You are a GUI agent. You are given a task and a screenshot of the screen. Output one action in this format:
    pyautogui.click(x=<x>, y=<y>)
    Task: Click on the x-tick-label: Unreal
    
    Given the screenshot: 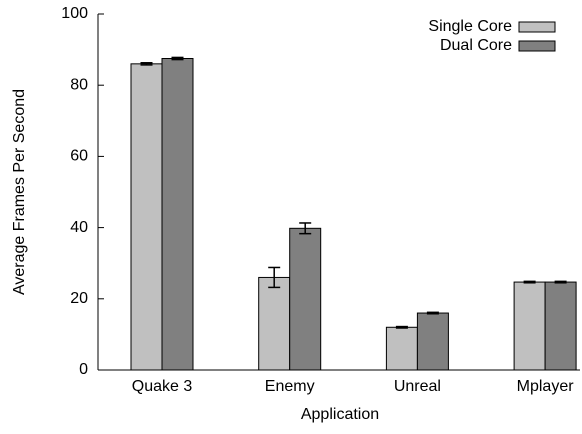 What is the action you would take?
    pyautogui.click(x=417, y=386)
    